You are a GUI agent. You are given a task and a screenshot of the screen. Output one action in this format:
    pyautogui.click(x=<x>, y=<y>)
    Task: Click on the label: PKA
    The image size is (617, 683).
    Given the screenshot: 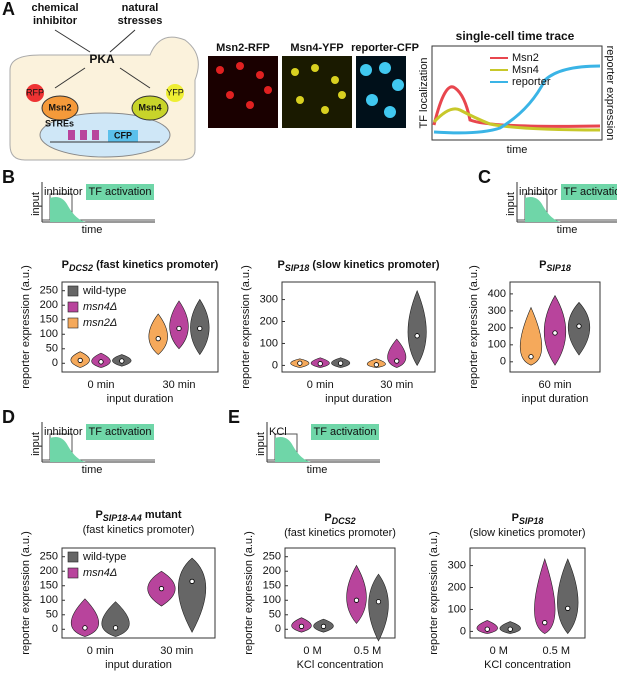 What is the action you would take?
    pyautogui.click(x=102, y=59)
    